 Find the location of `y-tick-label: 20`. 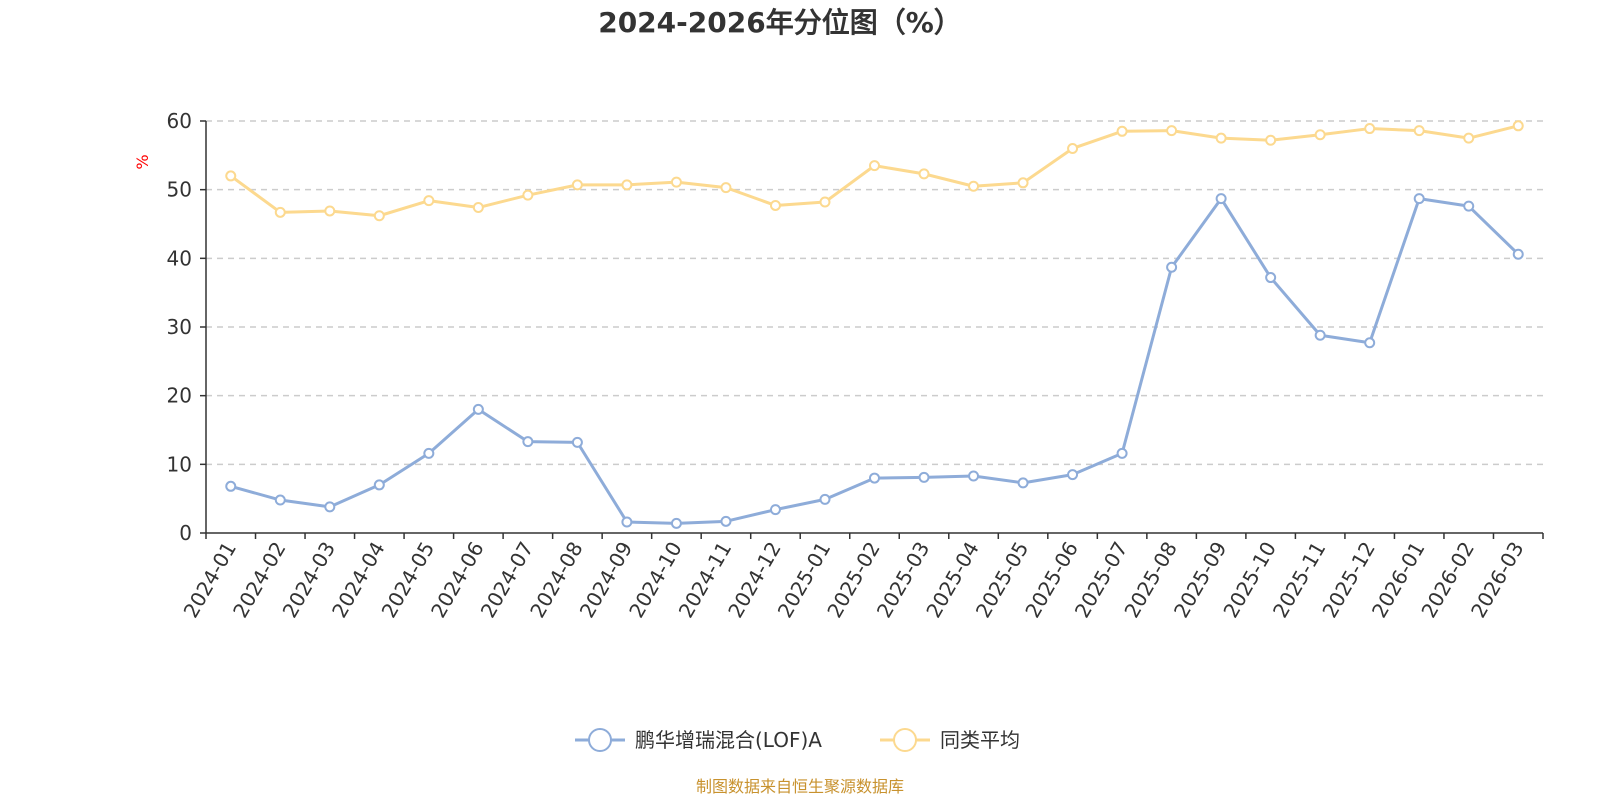

y-tick-label: 20 is located at coordinates (179, 396).